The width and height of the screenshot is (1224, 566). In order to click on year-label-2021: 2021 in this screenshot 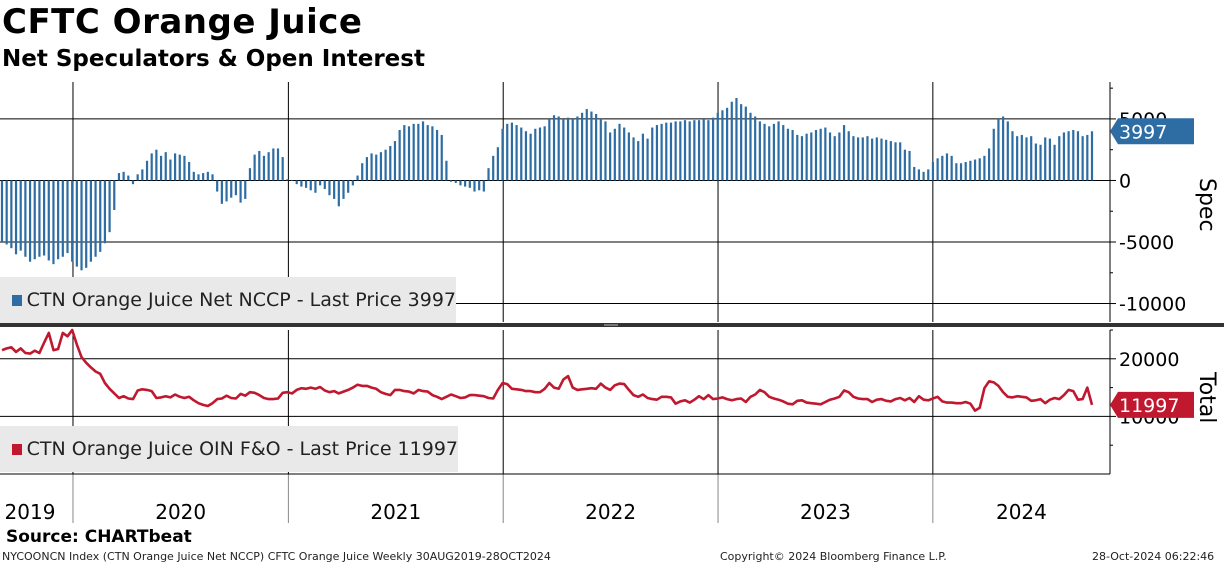, I will do `click(395, 512)`.